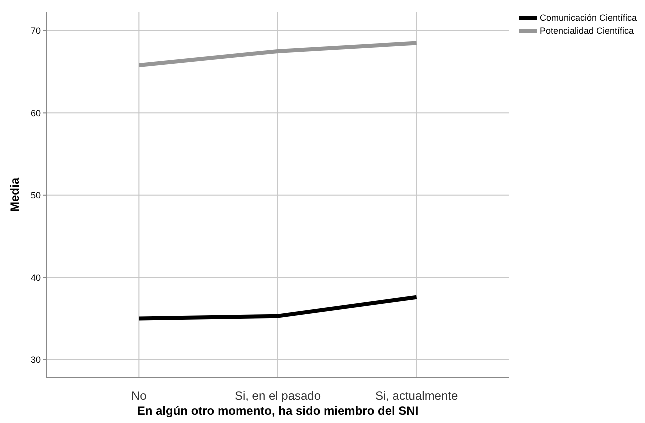  What do you see at coordinates (587, 31) in the screenshot?
I see `legend-label: Potencialidad Científica` at bounding box center [587, 31].